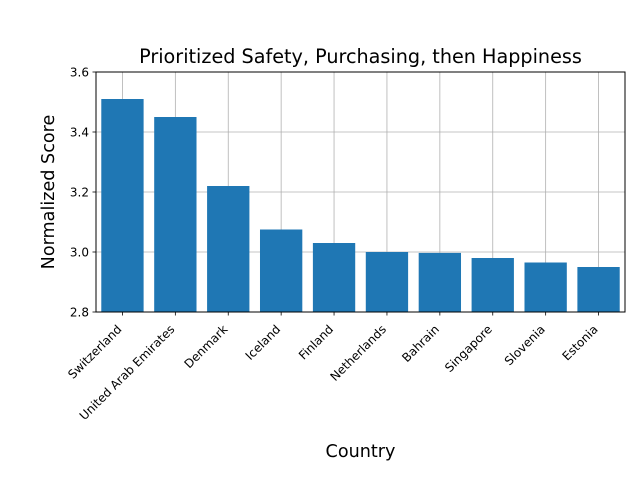  I want to click on x-axis-label: Country, so click(361, 452).